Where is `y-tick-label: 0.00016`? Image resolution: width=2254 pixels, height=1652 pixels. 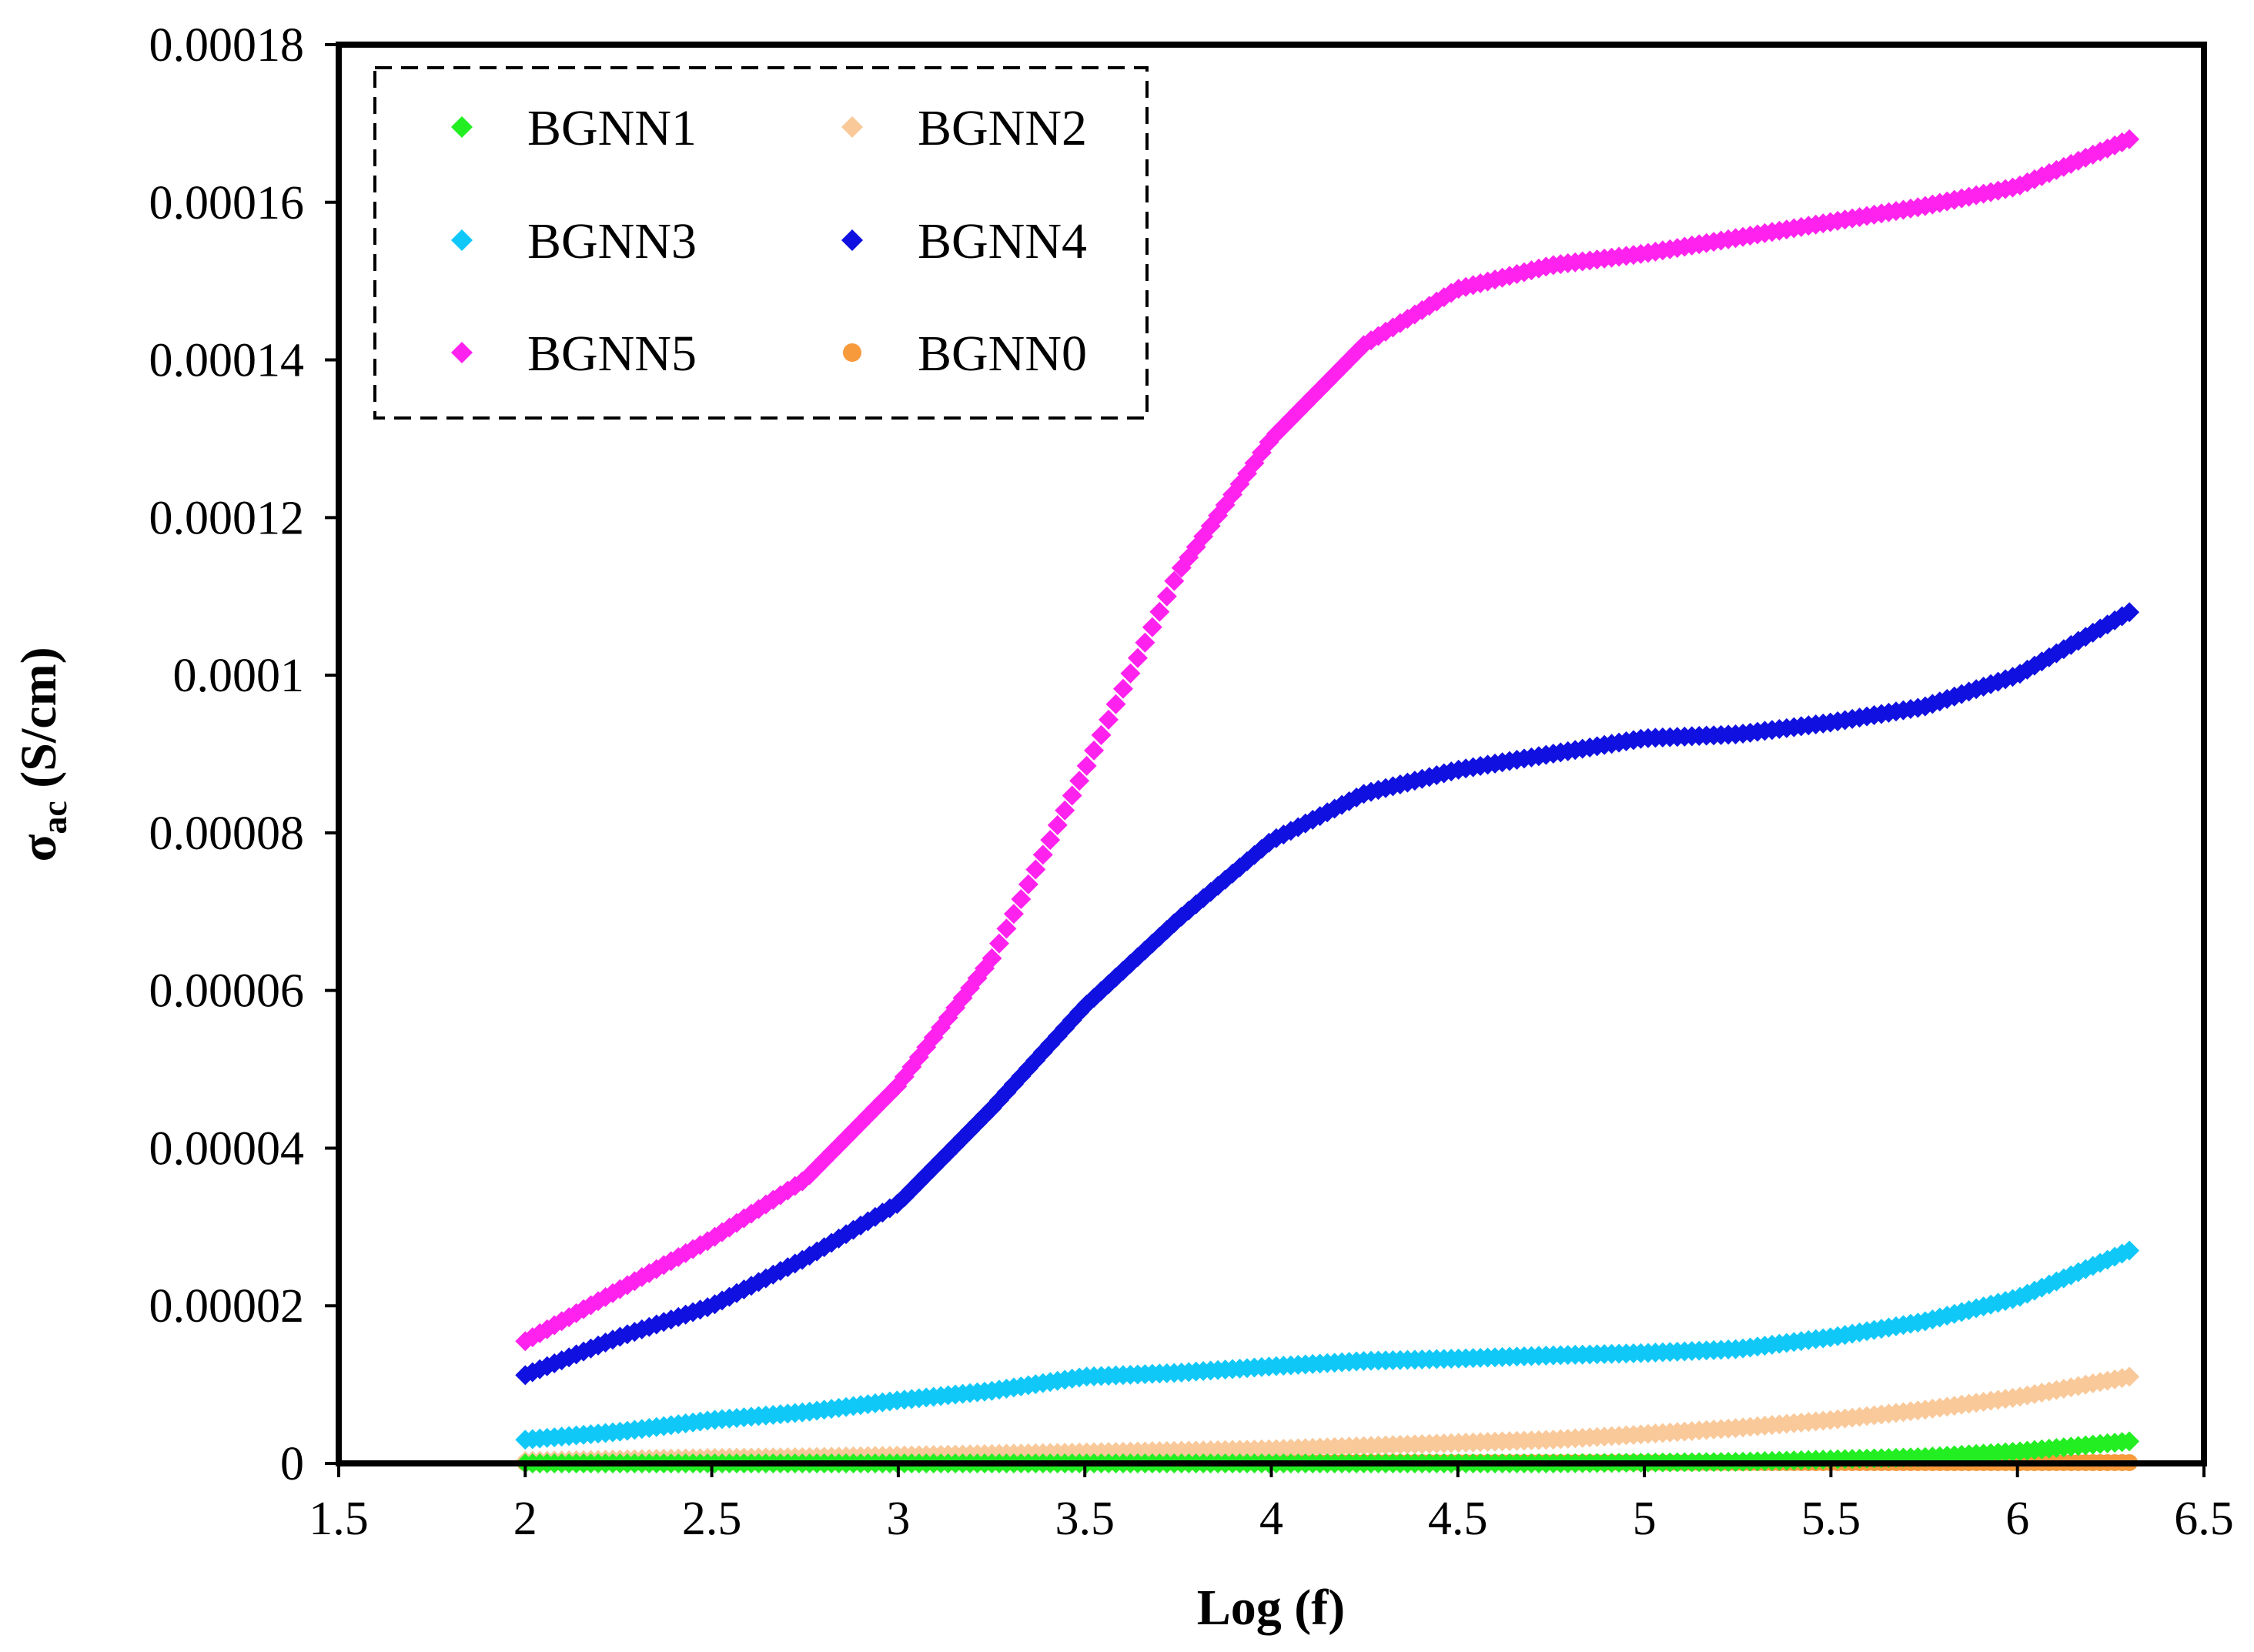 y-tick-label: 0.00016 is located at coordinates (227, 203).